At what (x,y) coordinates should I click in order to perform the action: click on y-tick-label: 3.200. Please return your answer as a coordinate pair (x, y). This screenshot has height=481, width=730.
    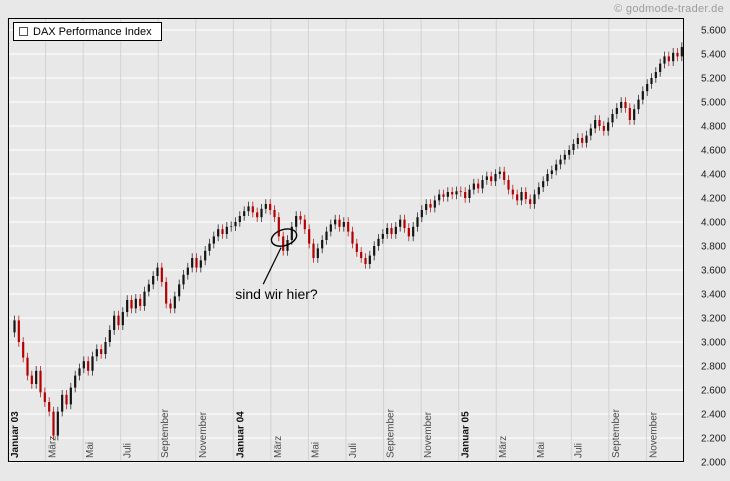
    Looking at the image, I should click on (713, 319).